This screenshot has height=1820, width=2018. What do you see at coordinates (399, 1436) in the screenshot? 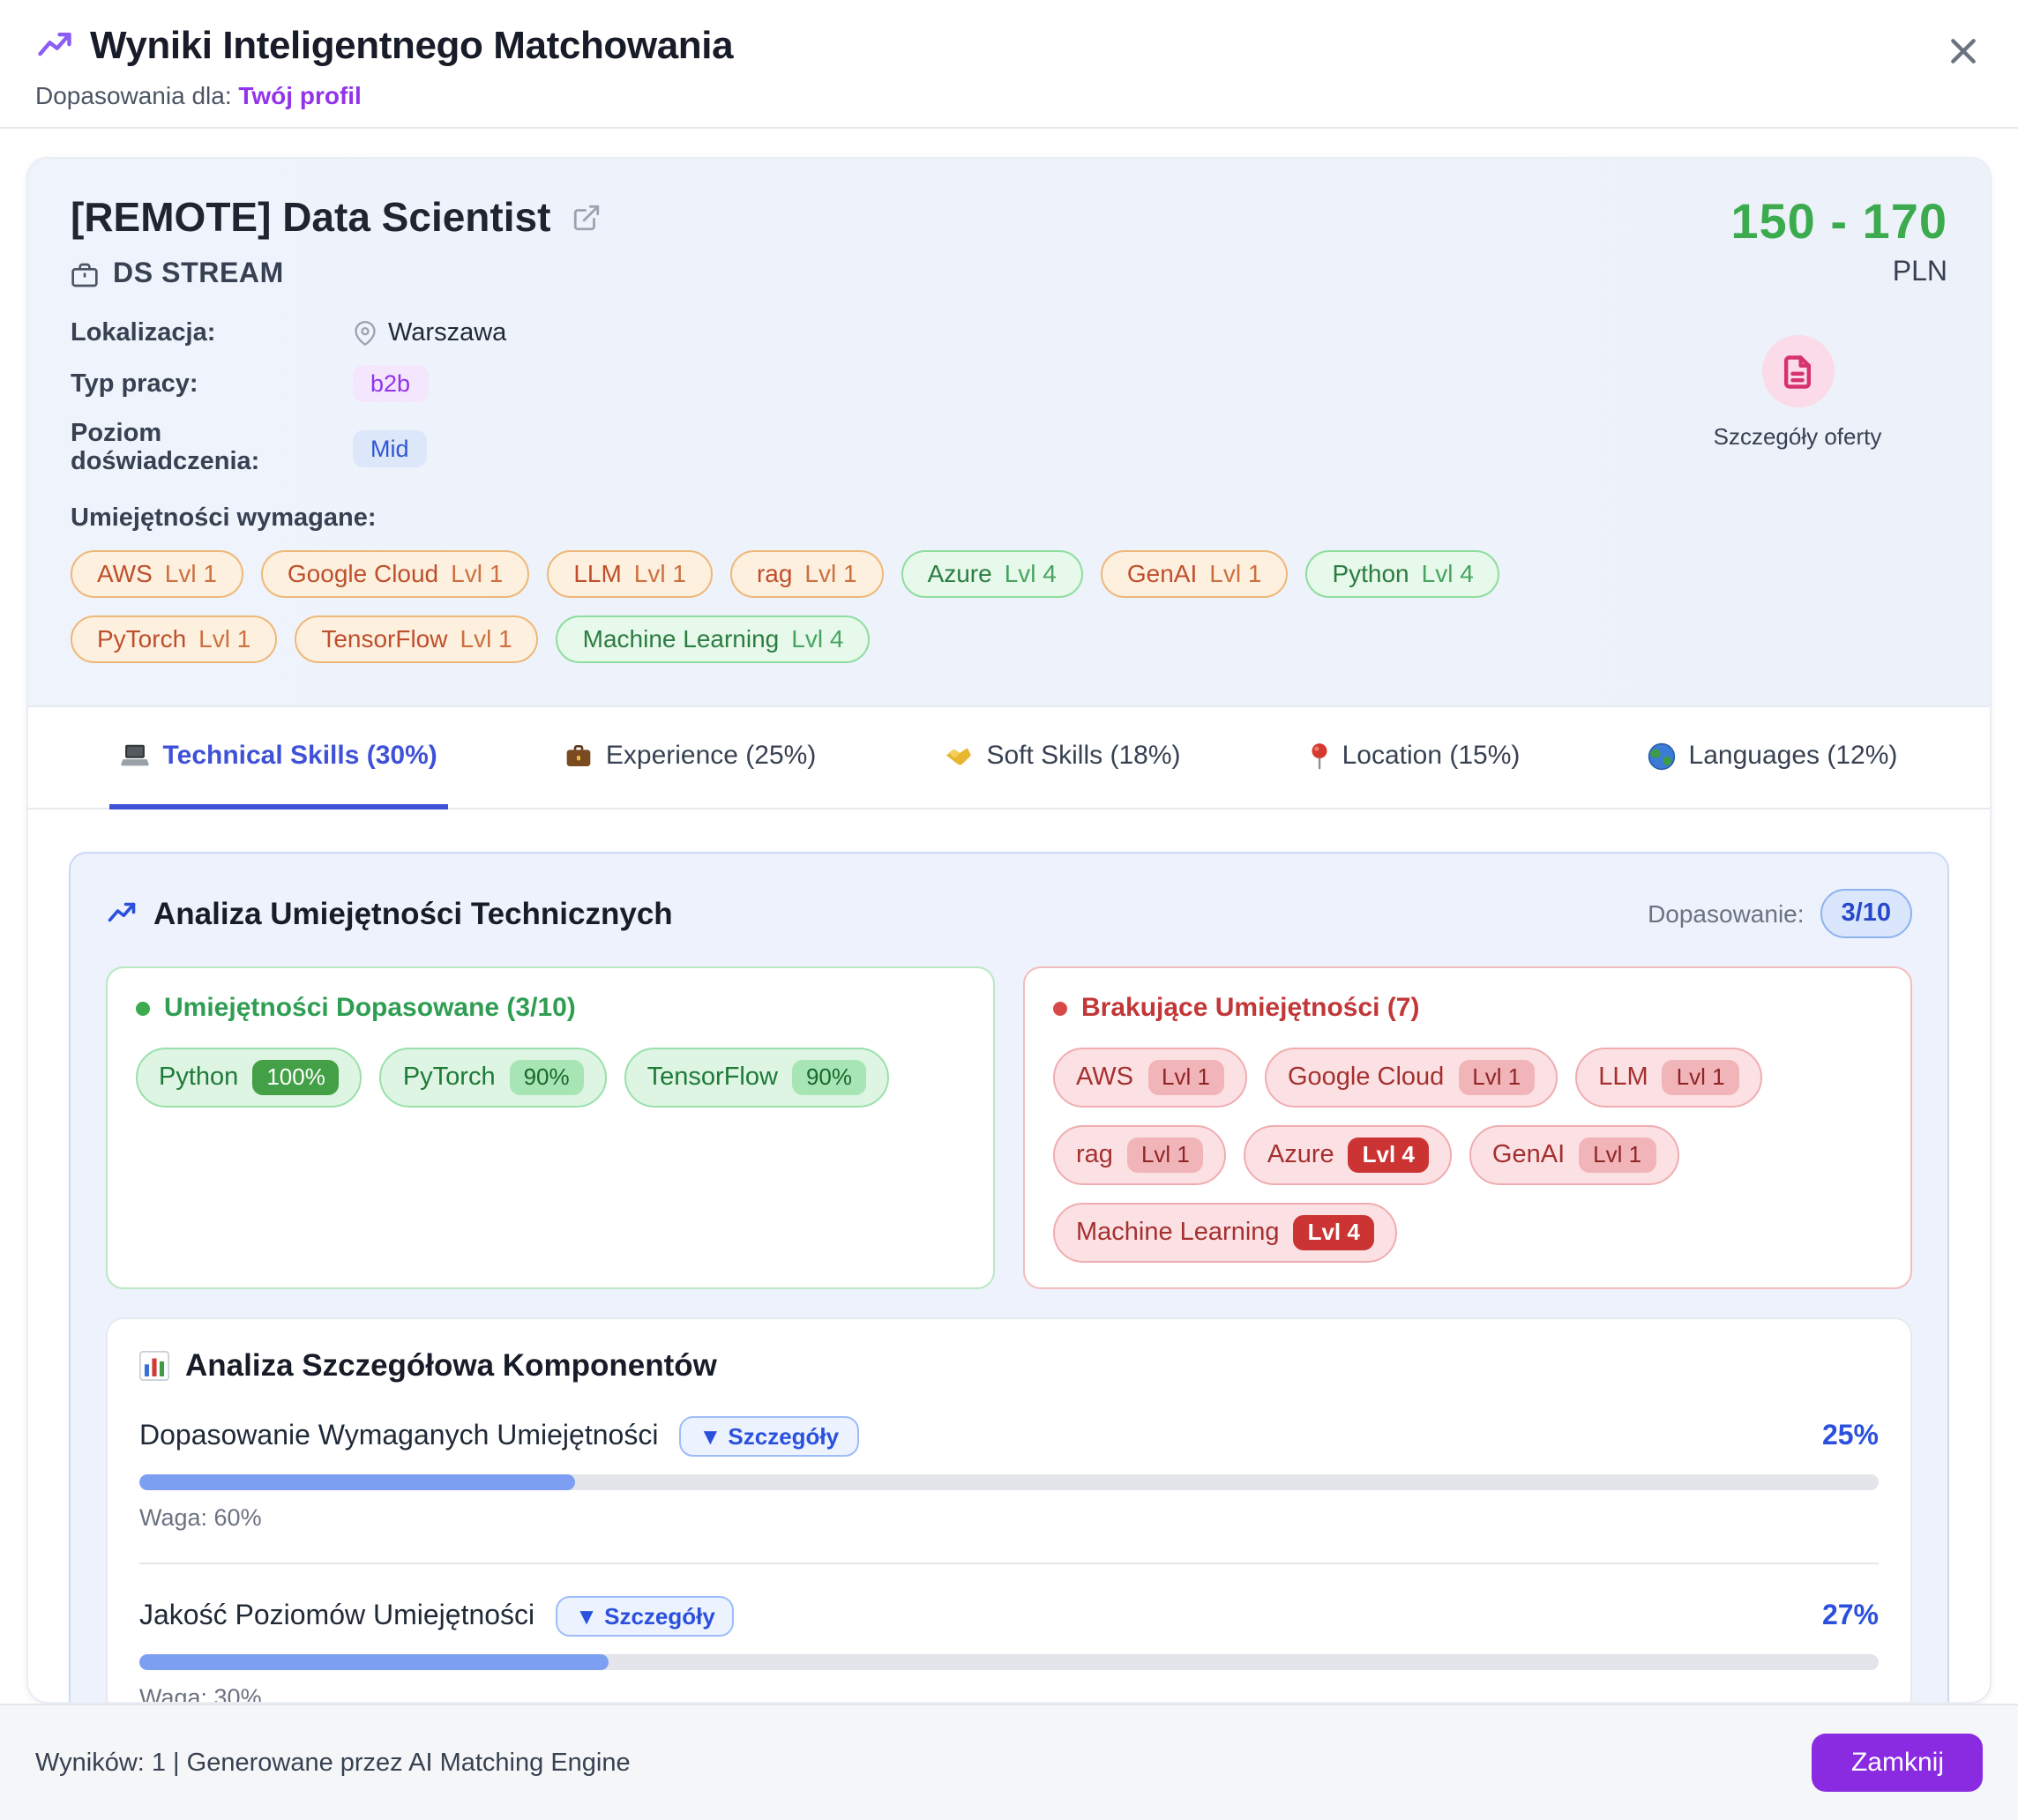
I see `component-label: Dopasowanie Wymaganych Umiejętności` at bounding box center [399, 1436].